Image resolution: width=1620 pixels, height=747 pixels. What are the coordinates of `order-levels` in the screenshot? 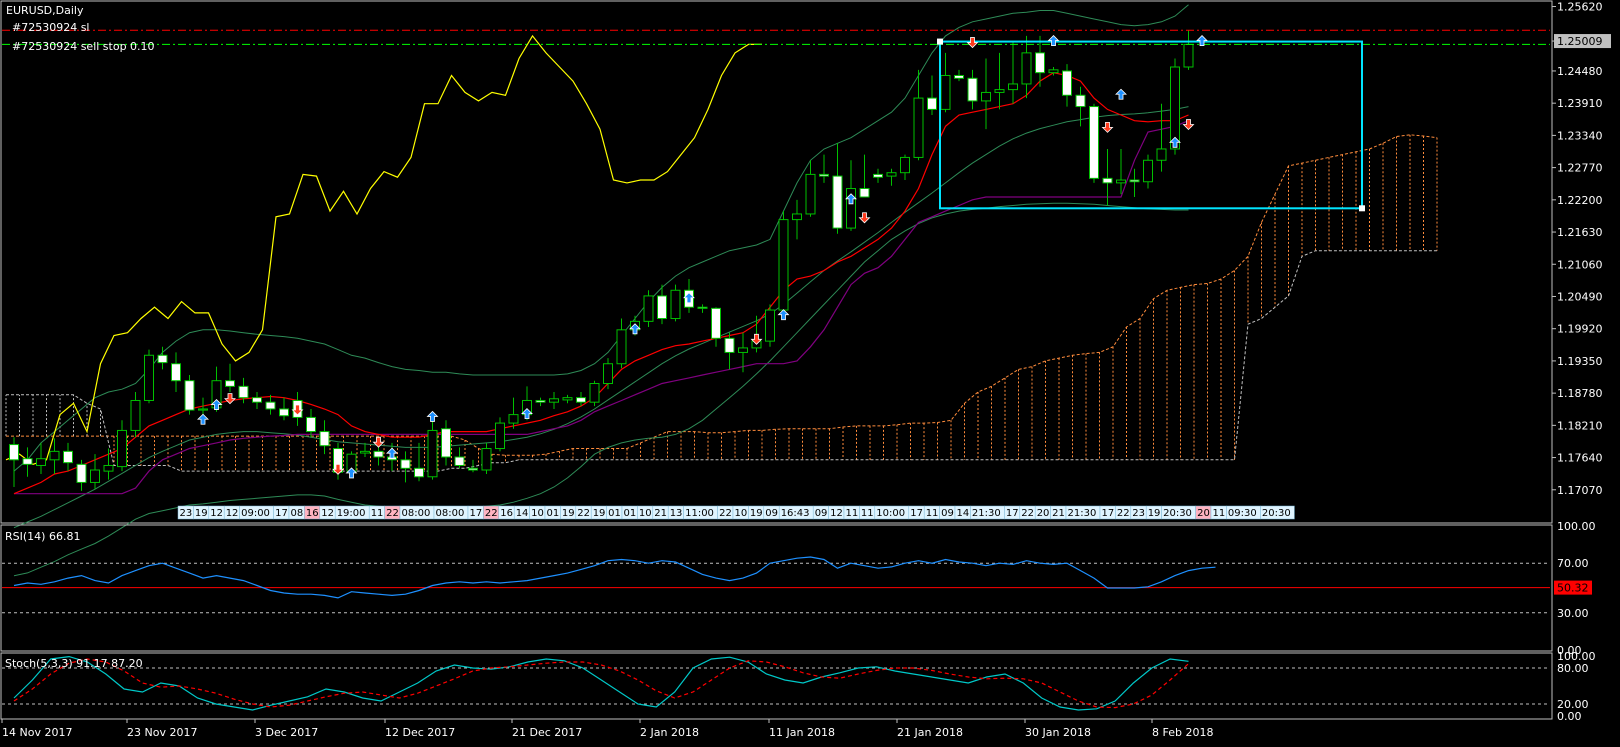 It's located at (776, 37).